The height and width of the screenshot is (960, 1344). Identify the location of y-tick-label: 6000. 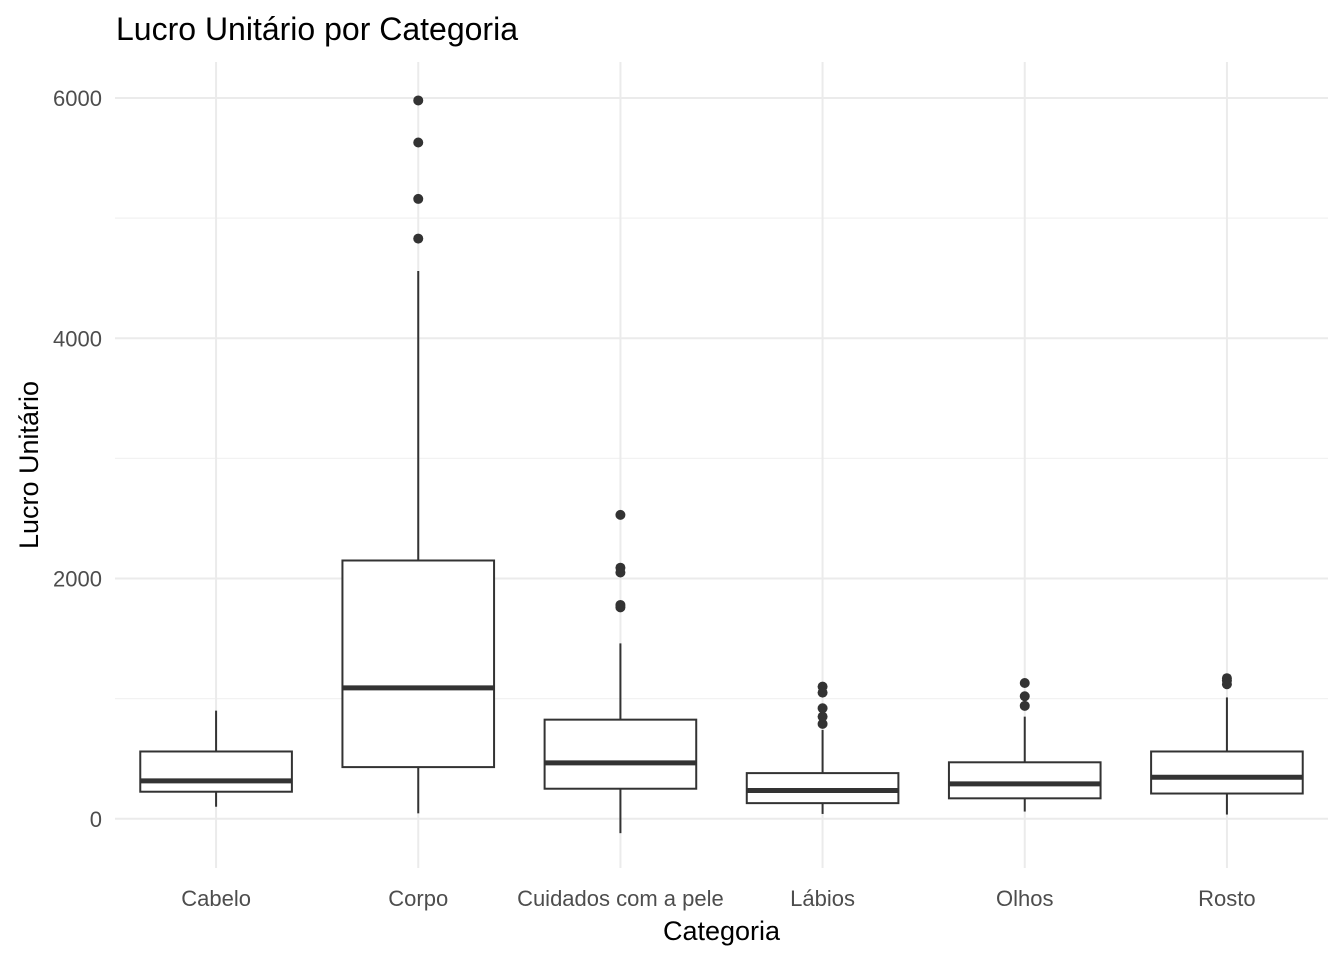
(77, 98).